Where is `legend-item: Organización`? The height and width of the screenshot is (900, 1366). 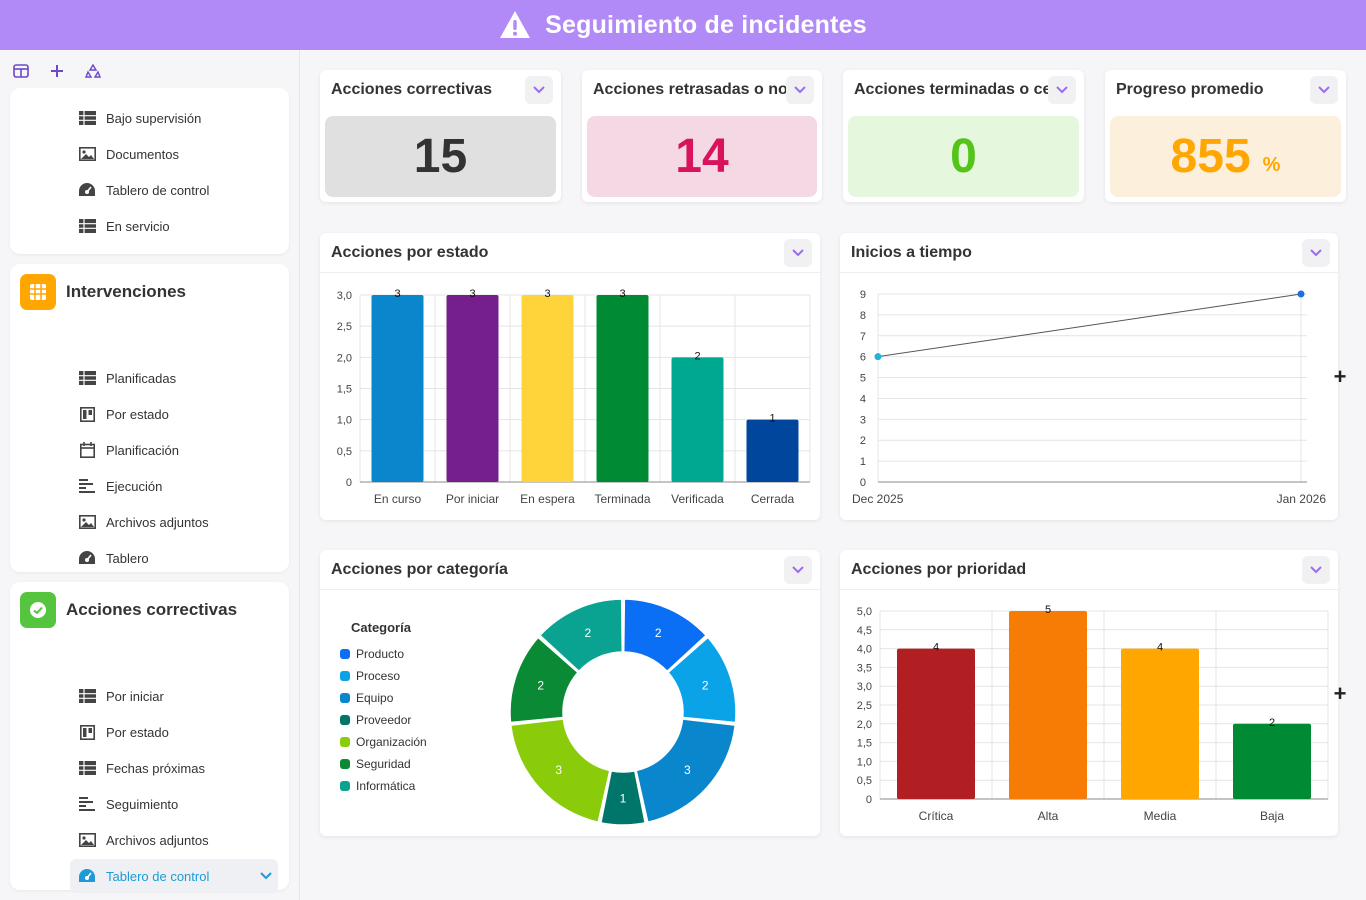
legend-item: Organización is located at coordinates (383, 742).